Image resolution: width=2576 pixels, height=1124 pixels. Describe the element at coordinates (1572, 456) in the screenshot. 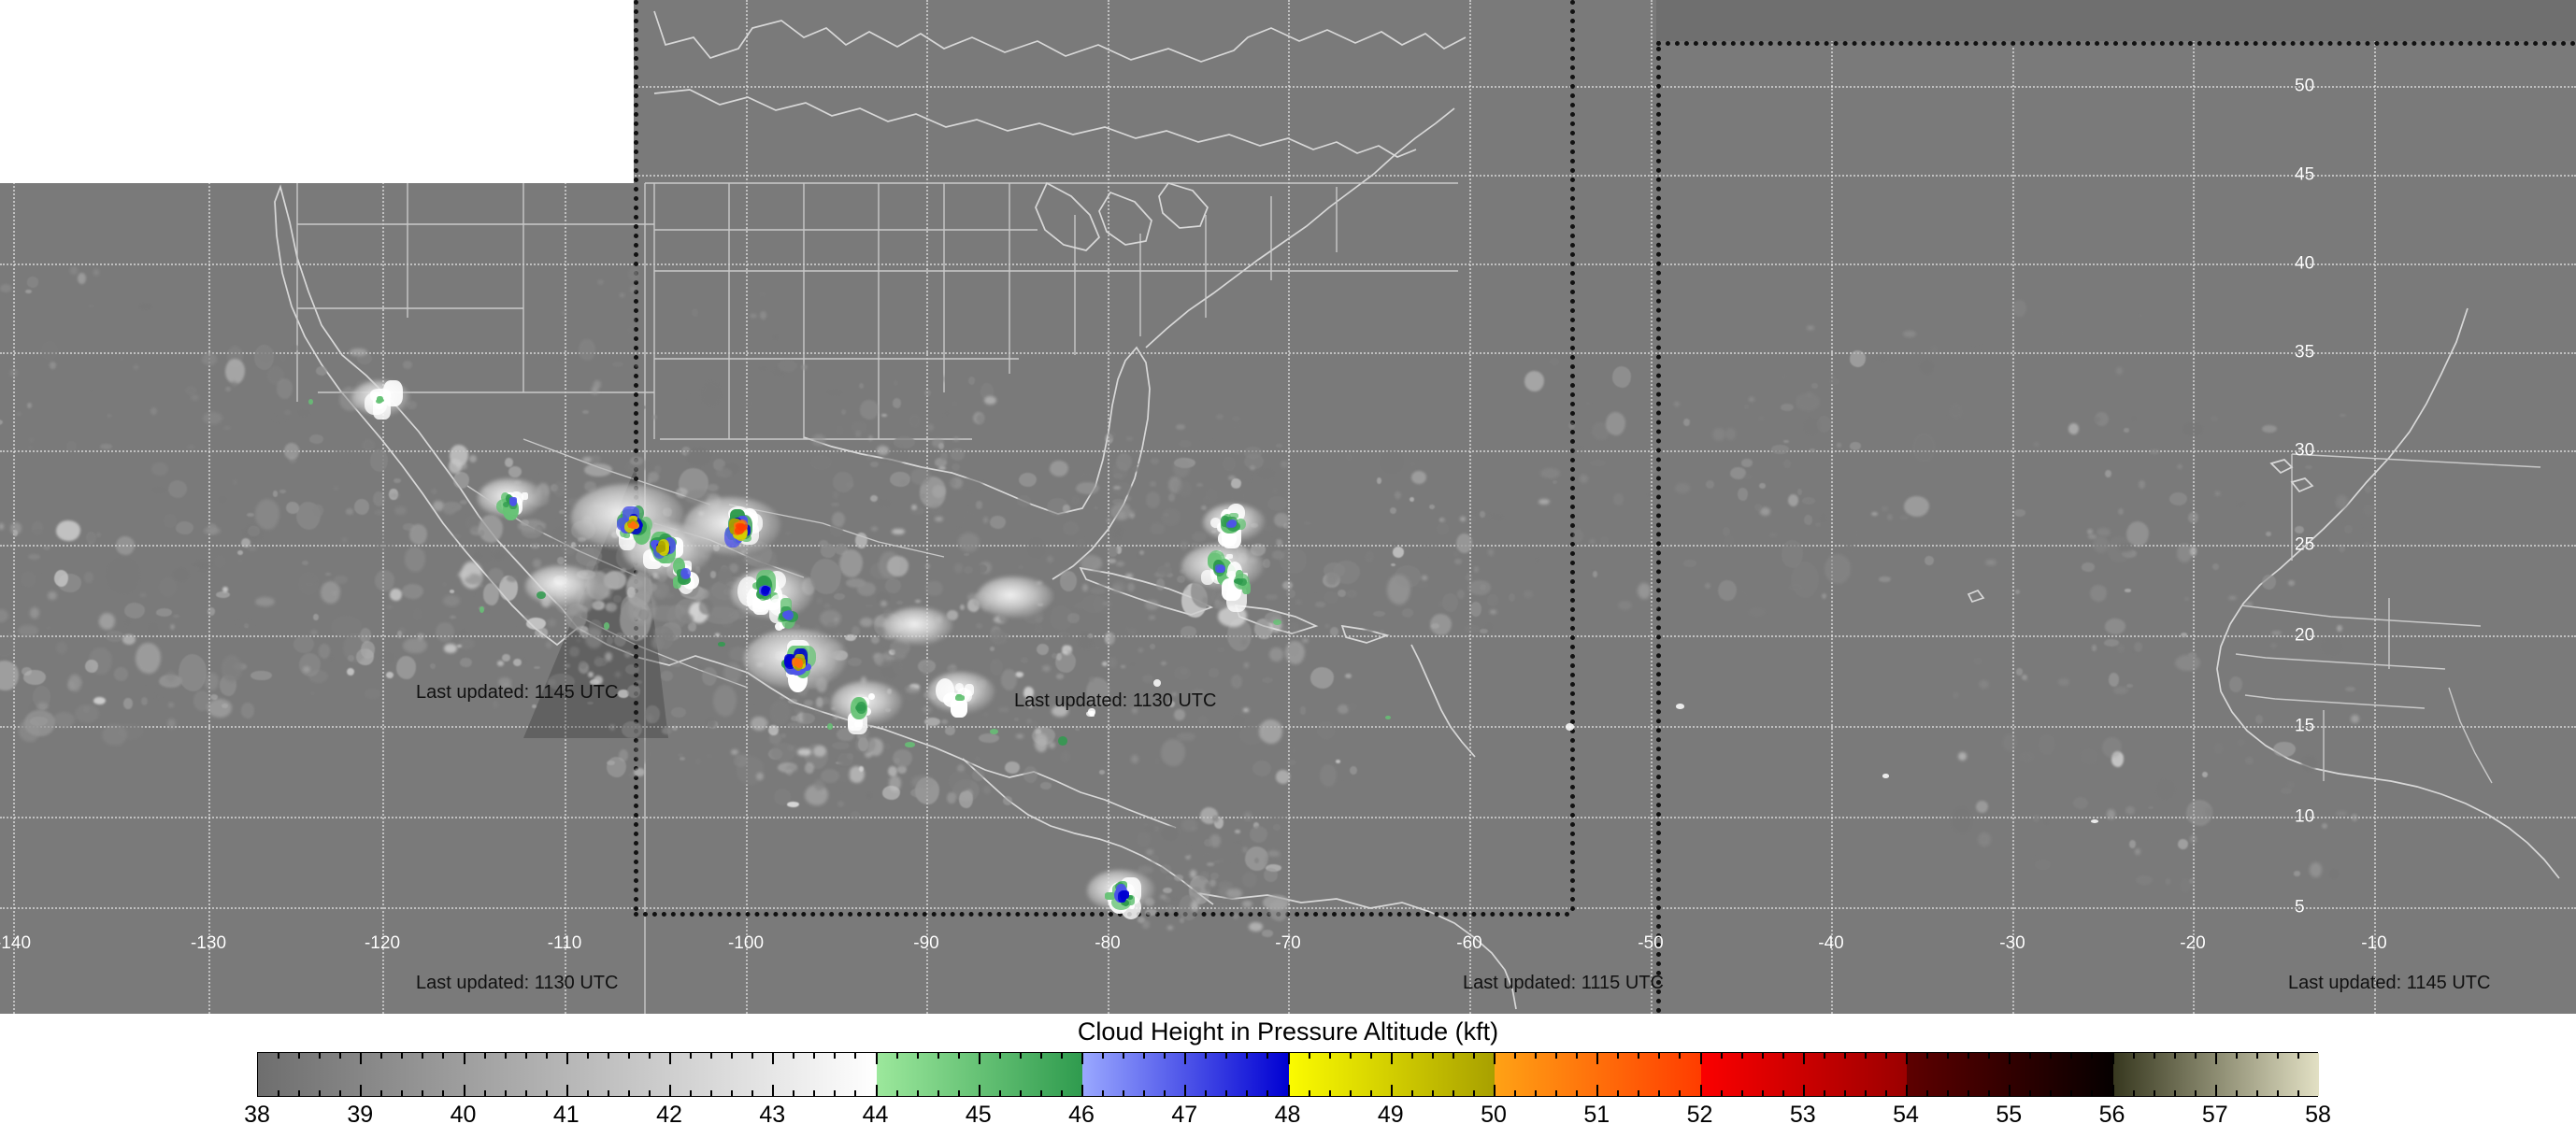

I see `sector-boundary-mid` at that location.